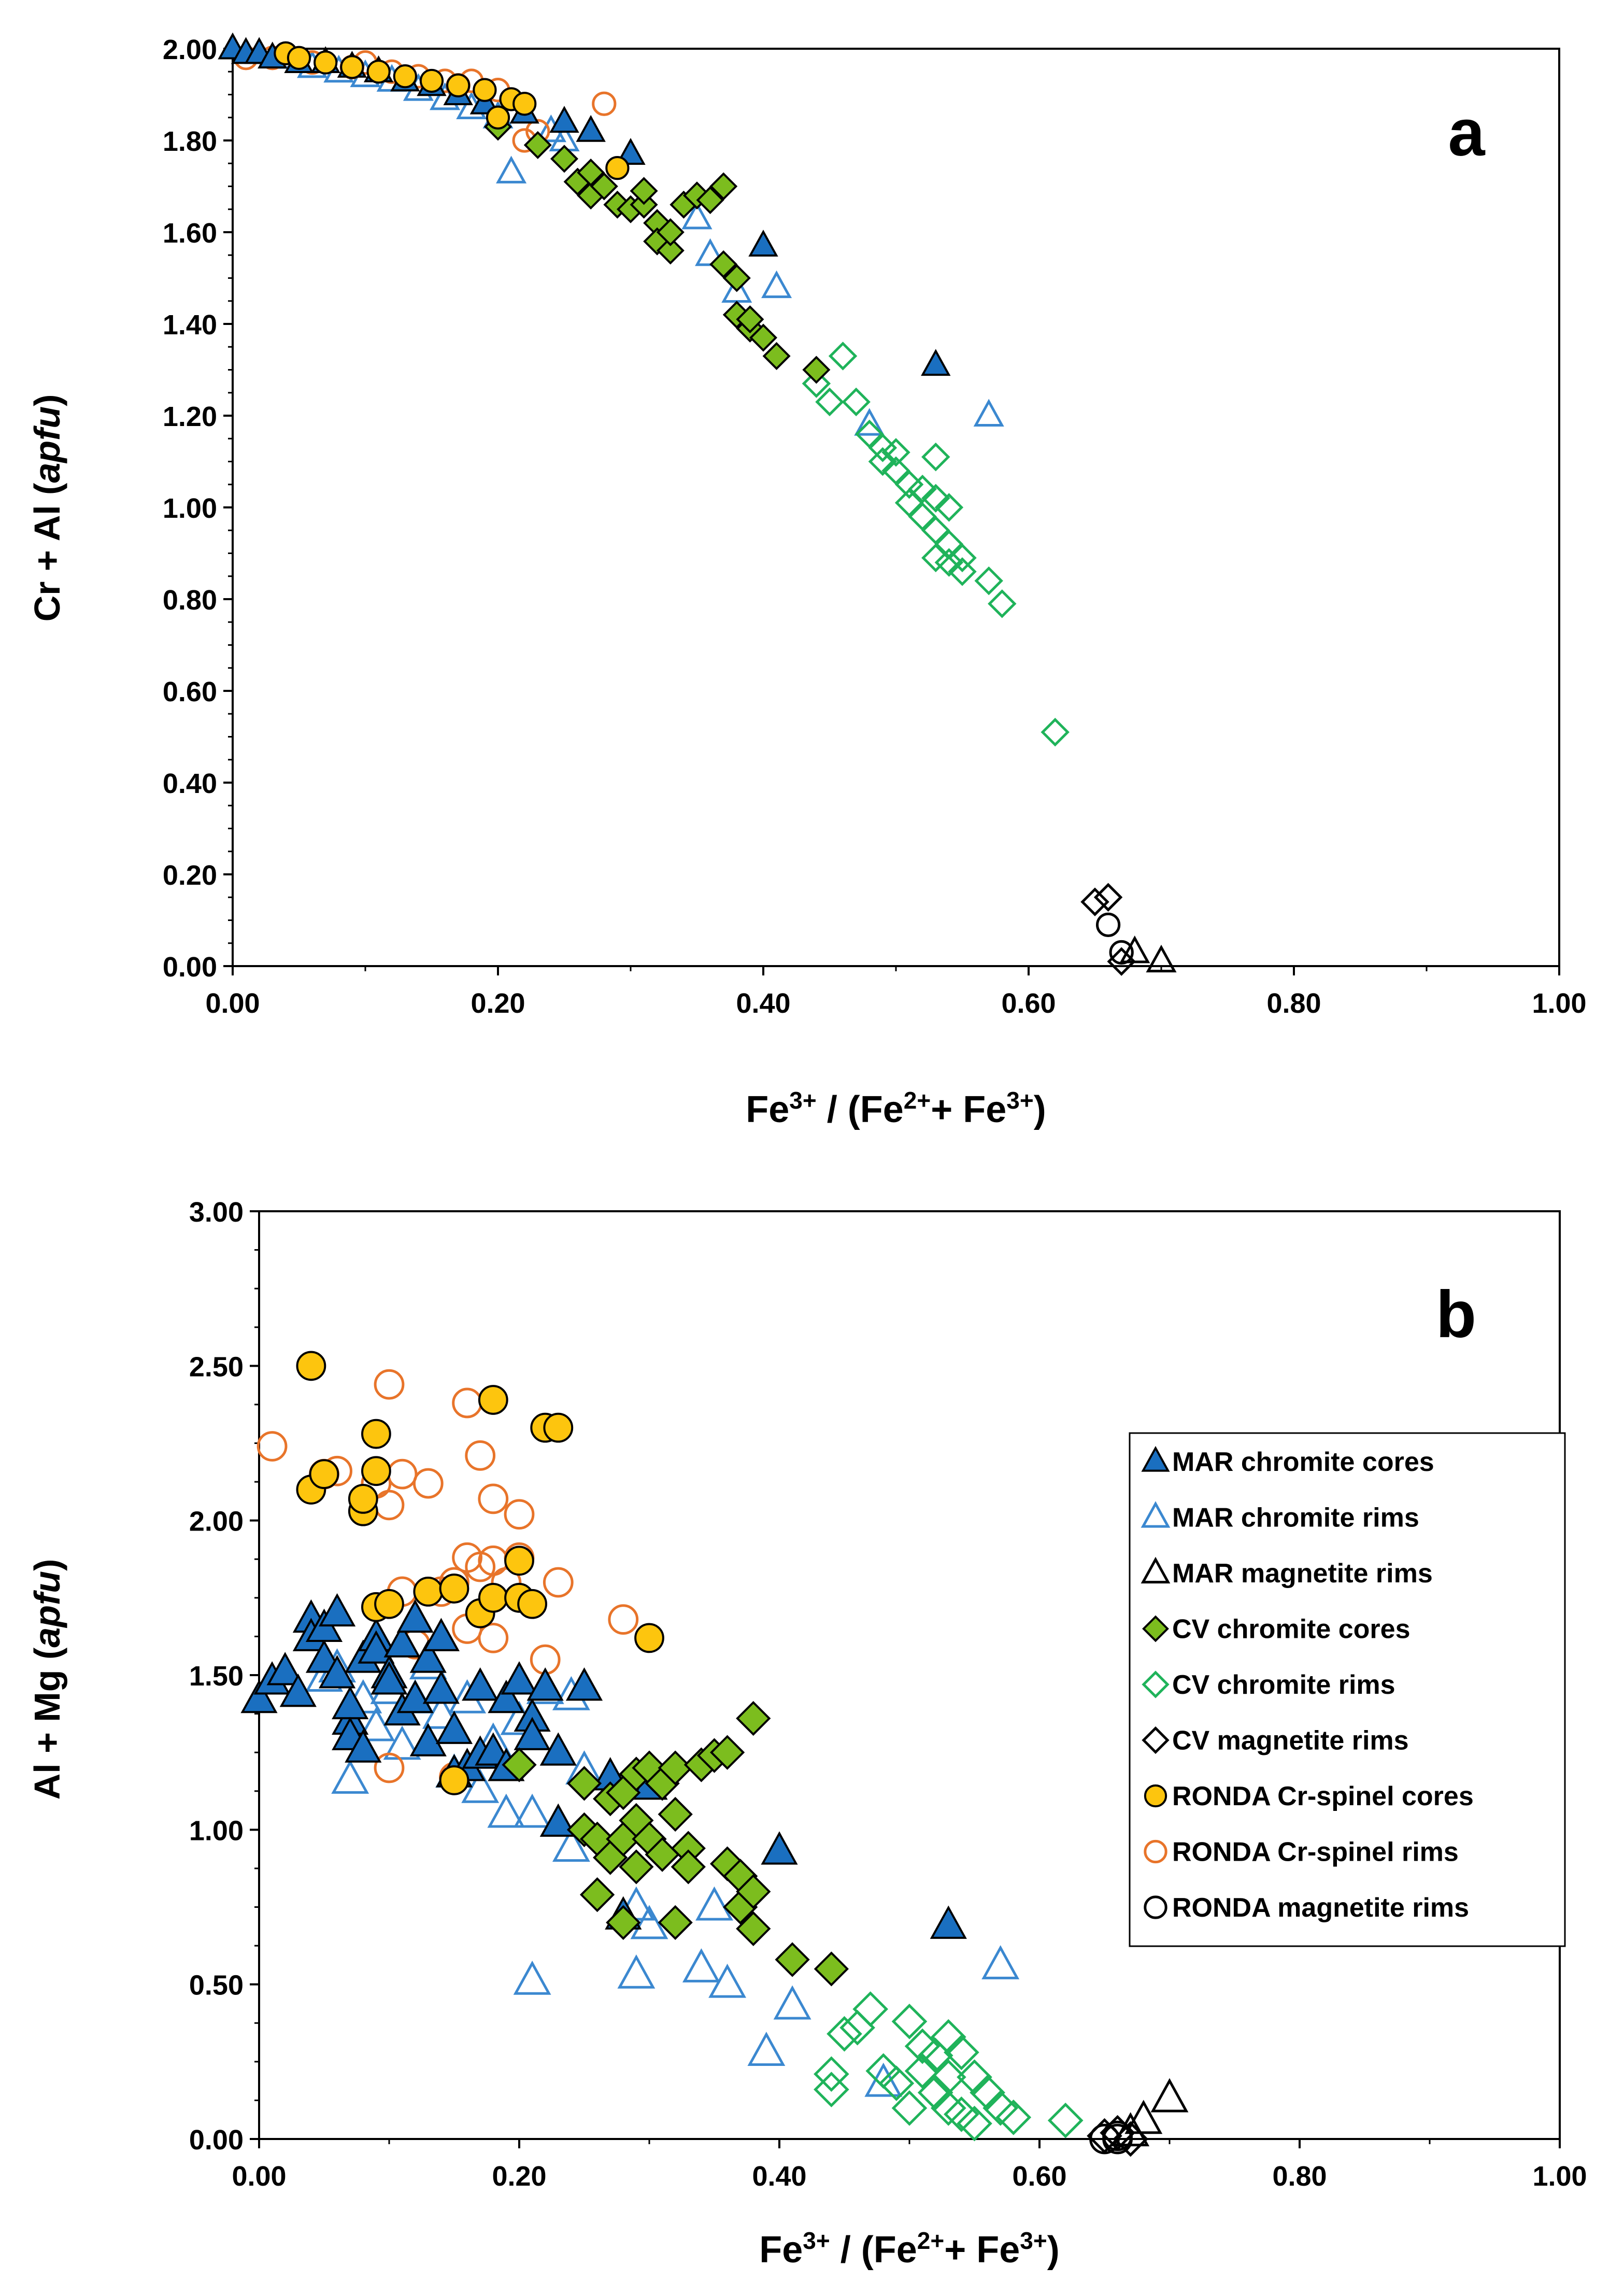 Image resolution: width=1624 pixels, height=2295 pixels. What do you see at coordinates (47, 1724) in the screenshot?
I see `panel-b-ylabel-part: Al + Mg (` at bounding box center [47, 1724].